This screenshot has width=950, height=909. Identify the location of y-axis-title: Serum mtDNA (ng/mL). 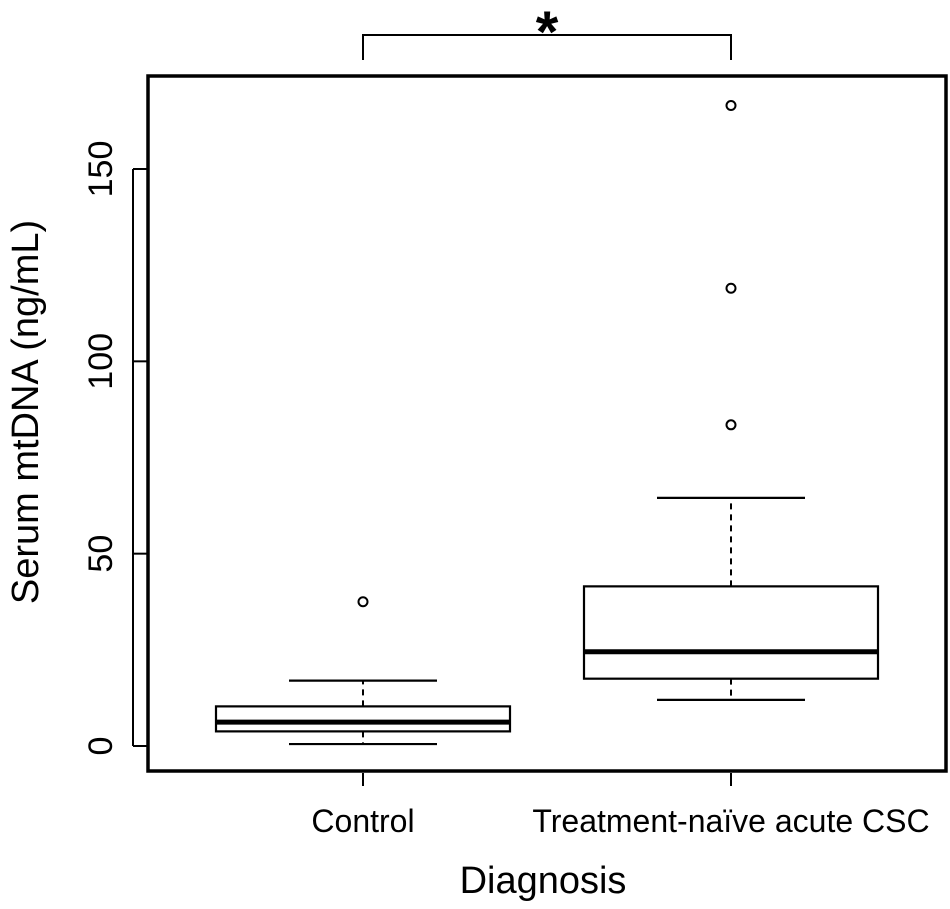
(26, 412).